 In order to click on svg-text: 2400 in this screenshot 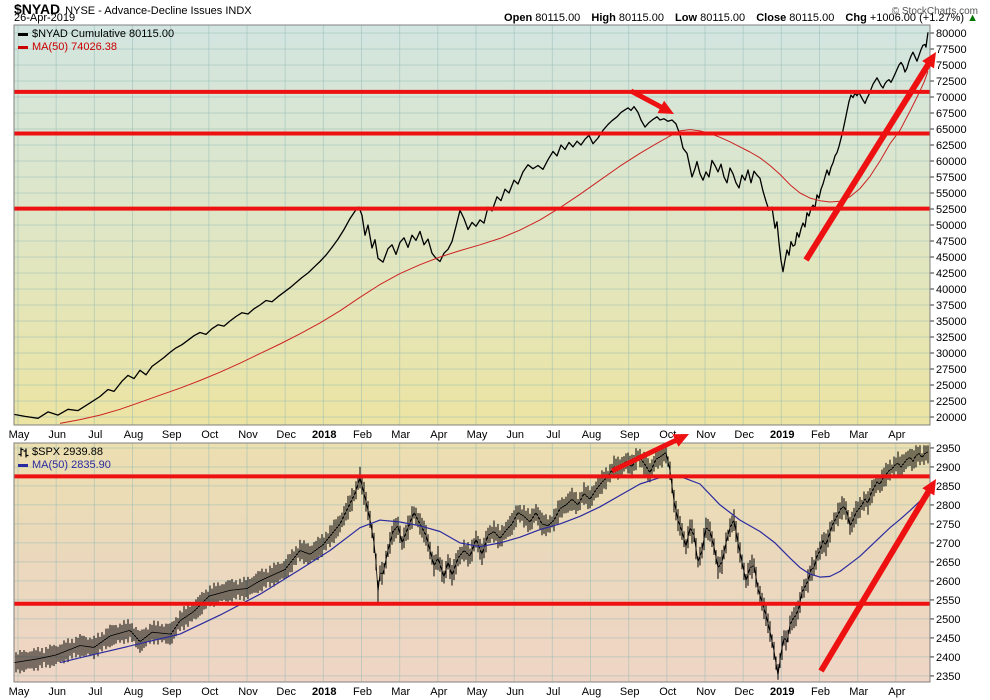, I will do `click(948, 658)`.